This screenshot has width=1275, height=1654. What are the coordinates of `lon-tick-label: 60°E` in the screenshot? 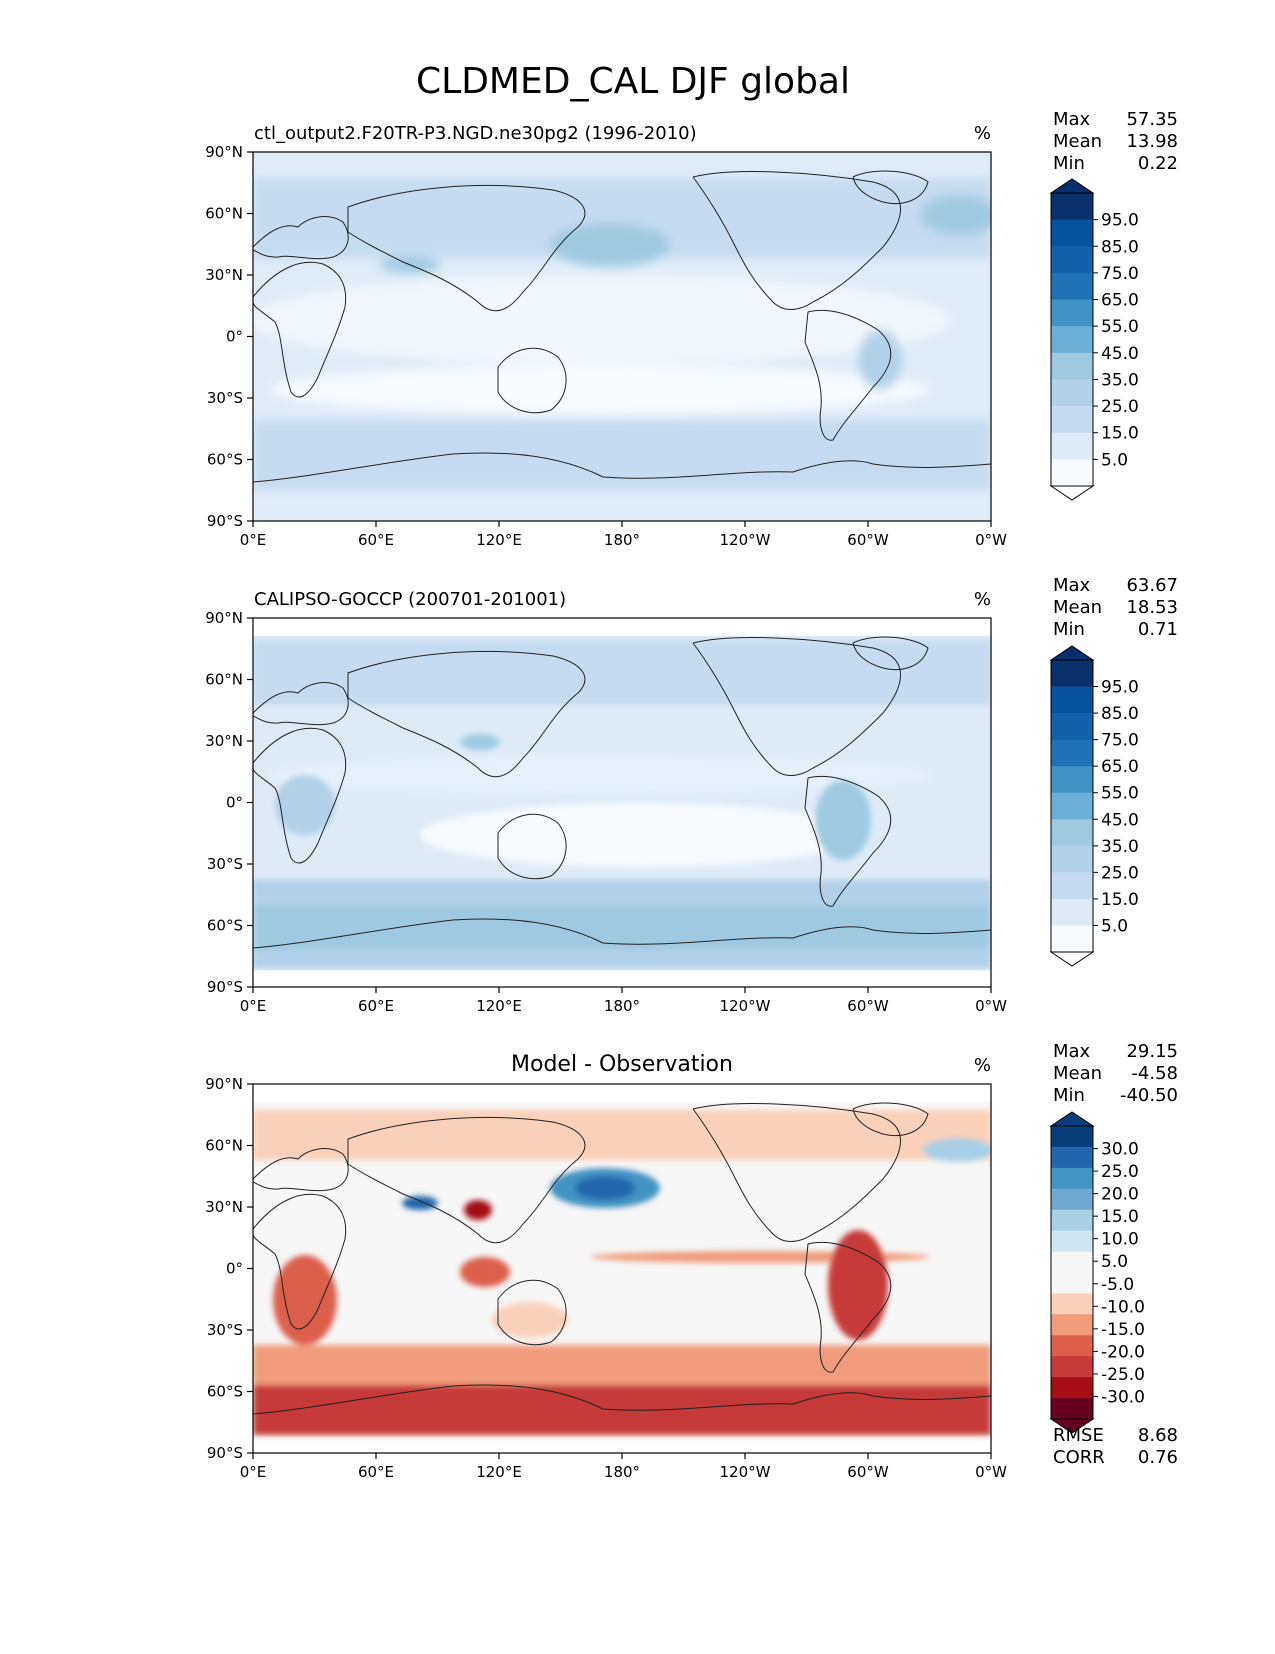 It's located at (376, 1006).